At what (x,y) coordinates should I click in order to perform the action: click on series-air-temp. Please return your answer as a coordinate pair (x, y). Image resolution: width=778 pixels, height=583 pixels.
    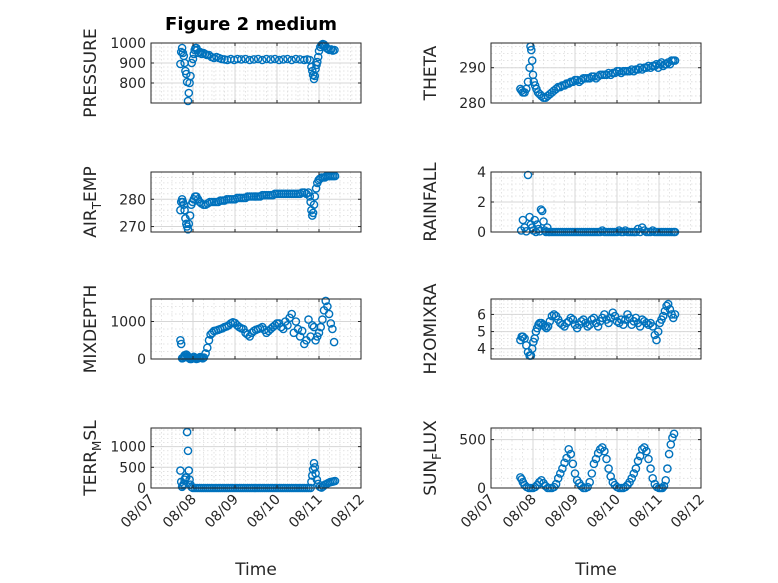
    Looking at the image, I should click on (258, 202).